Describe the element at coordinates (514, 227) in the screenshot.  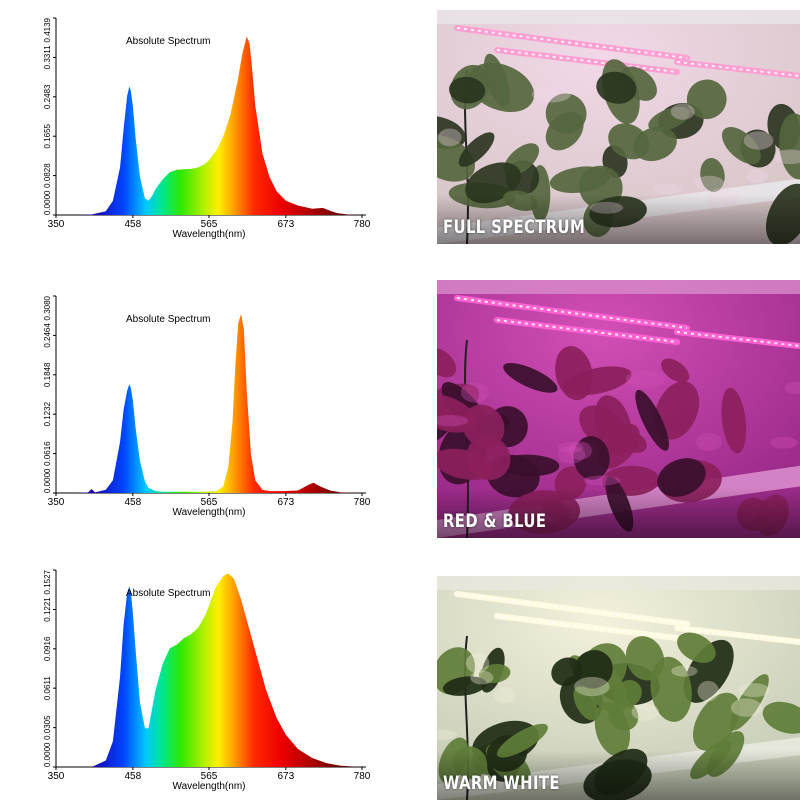
I see `photo-label-full-spectrum: FULL SPECTRUM` at that location.